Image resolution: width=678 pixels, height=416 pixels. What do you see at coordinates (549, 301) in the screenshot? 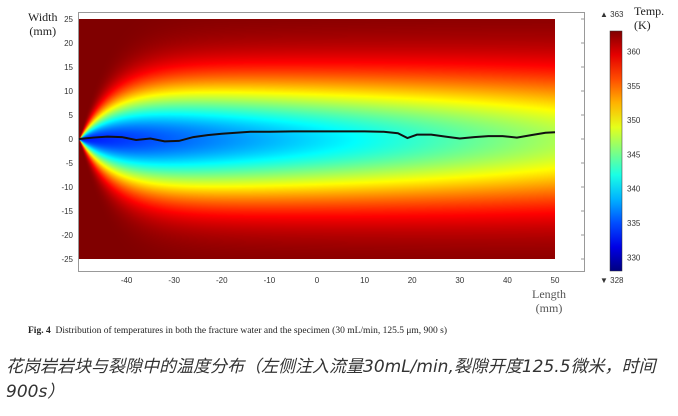
I see `x-axis-label: Length (mm)` at bounding box center [549, 301].